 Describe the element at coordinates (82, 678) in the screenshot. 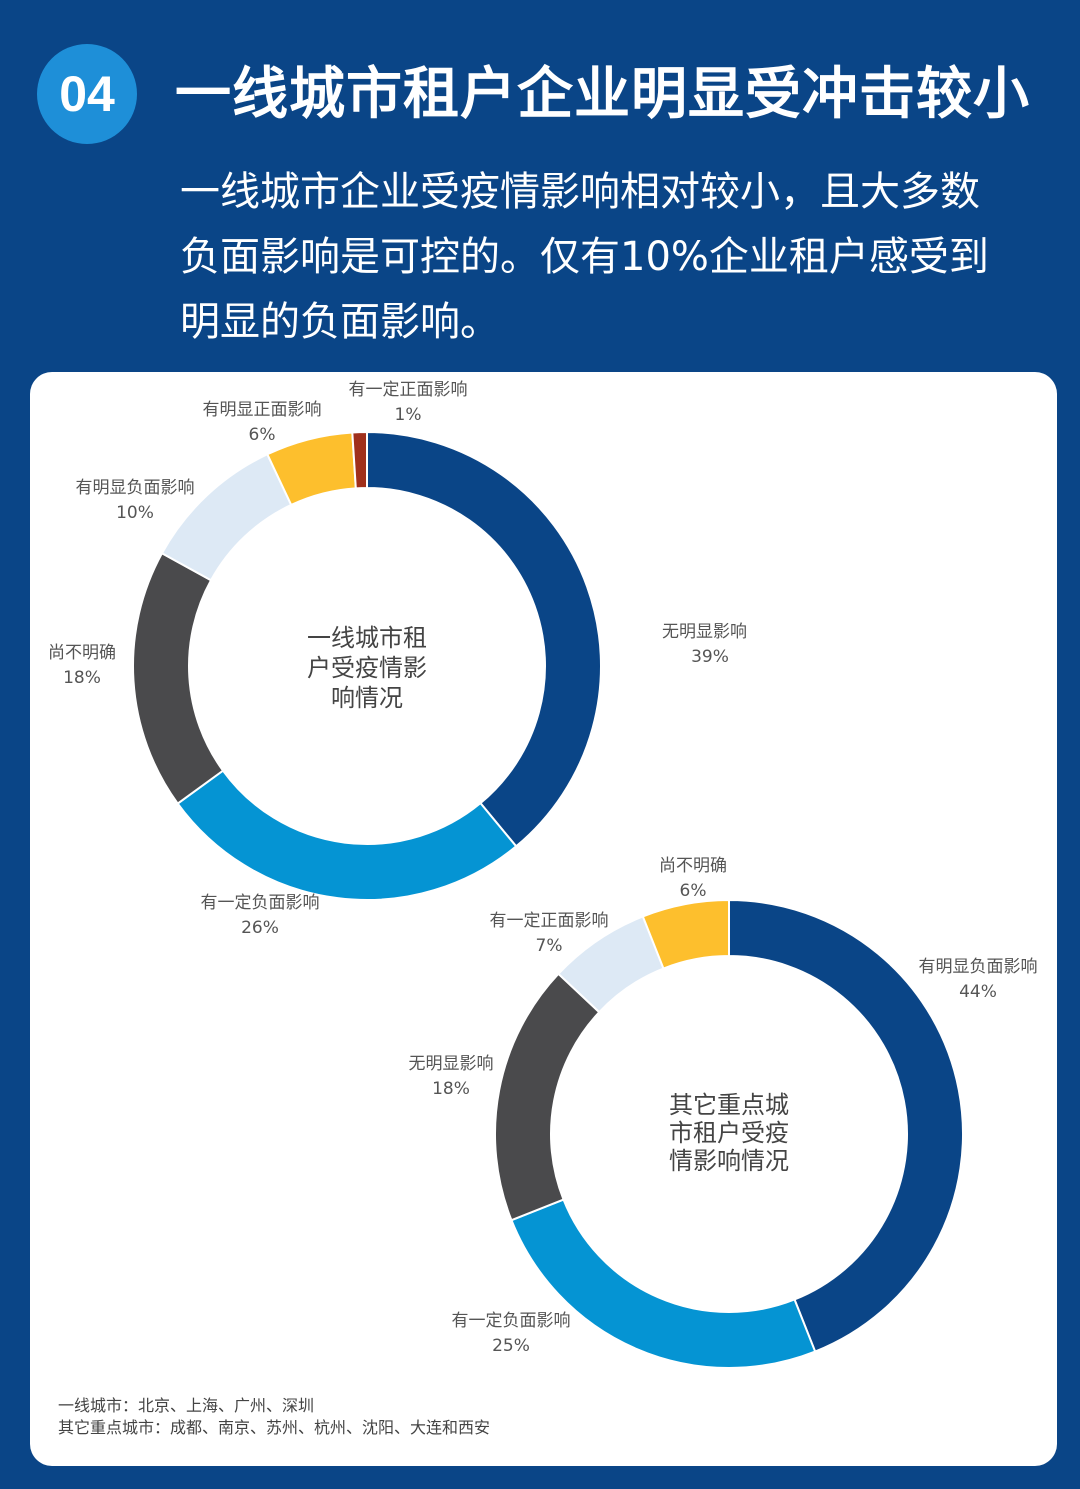

I see `chart1-slice-value-2: 18%` at that location.